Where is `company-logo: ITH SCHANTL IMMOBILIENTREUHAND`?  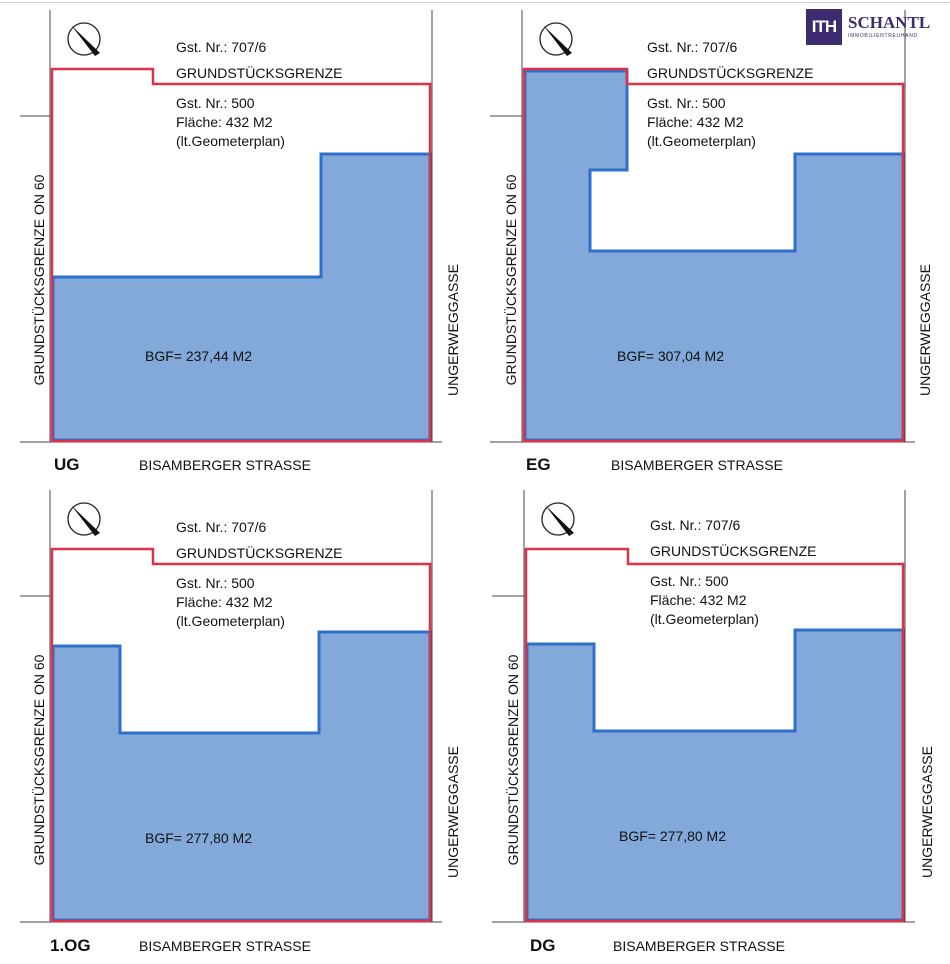
company-logo: ITH SCHANTL IMMOBILIENTREUHAND is located at coordinates (868, 27).